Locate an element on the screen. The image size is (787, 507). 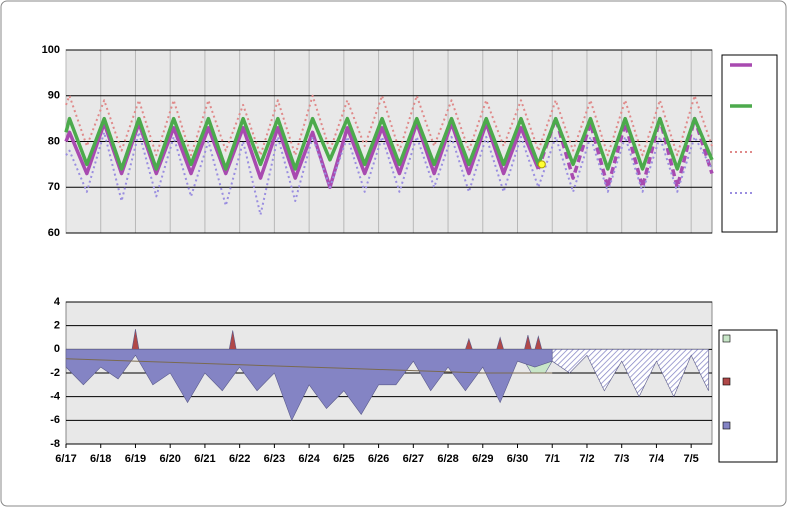
x-tick-label: 6/26 is located at coordinates (378, 459).